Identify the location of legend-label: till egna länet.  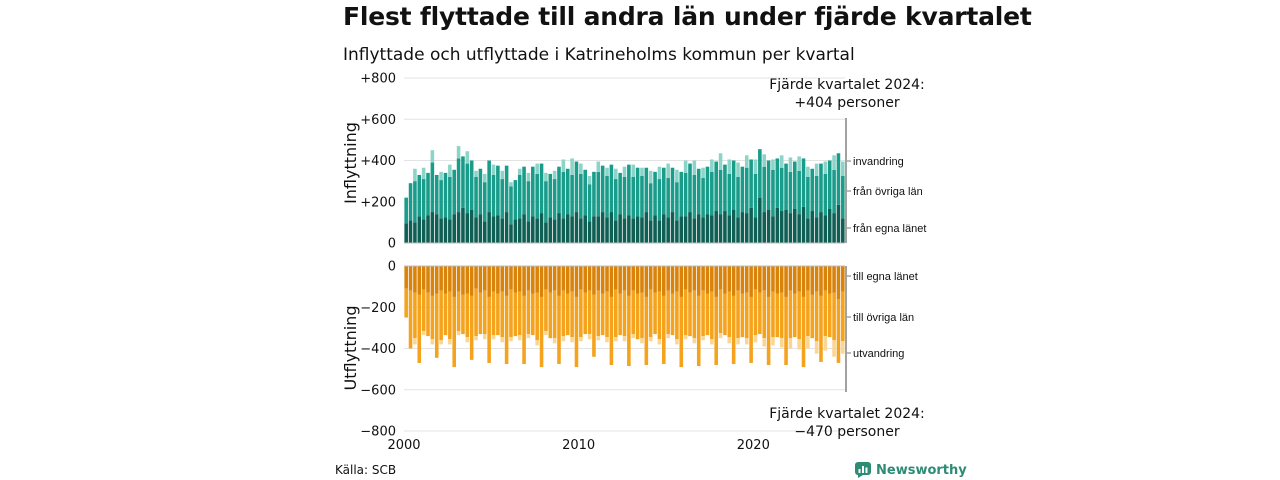
(885, 277).